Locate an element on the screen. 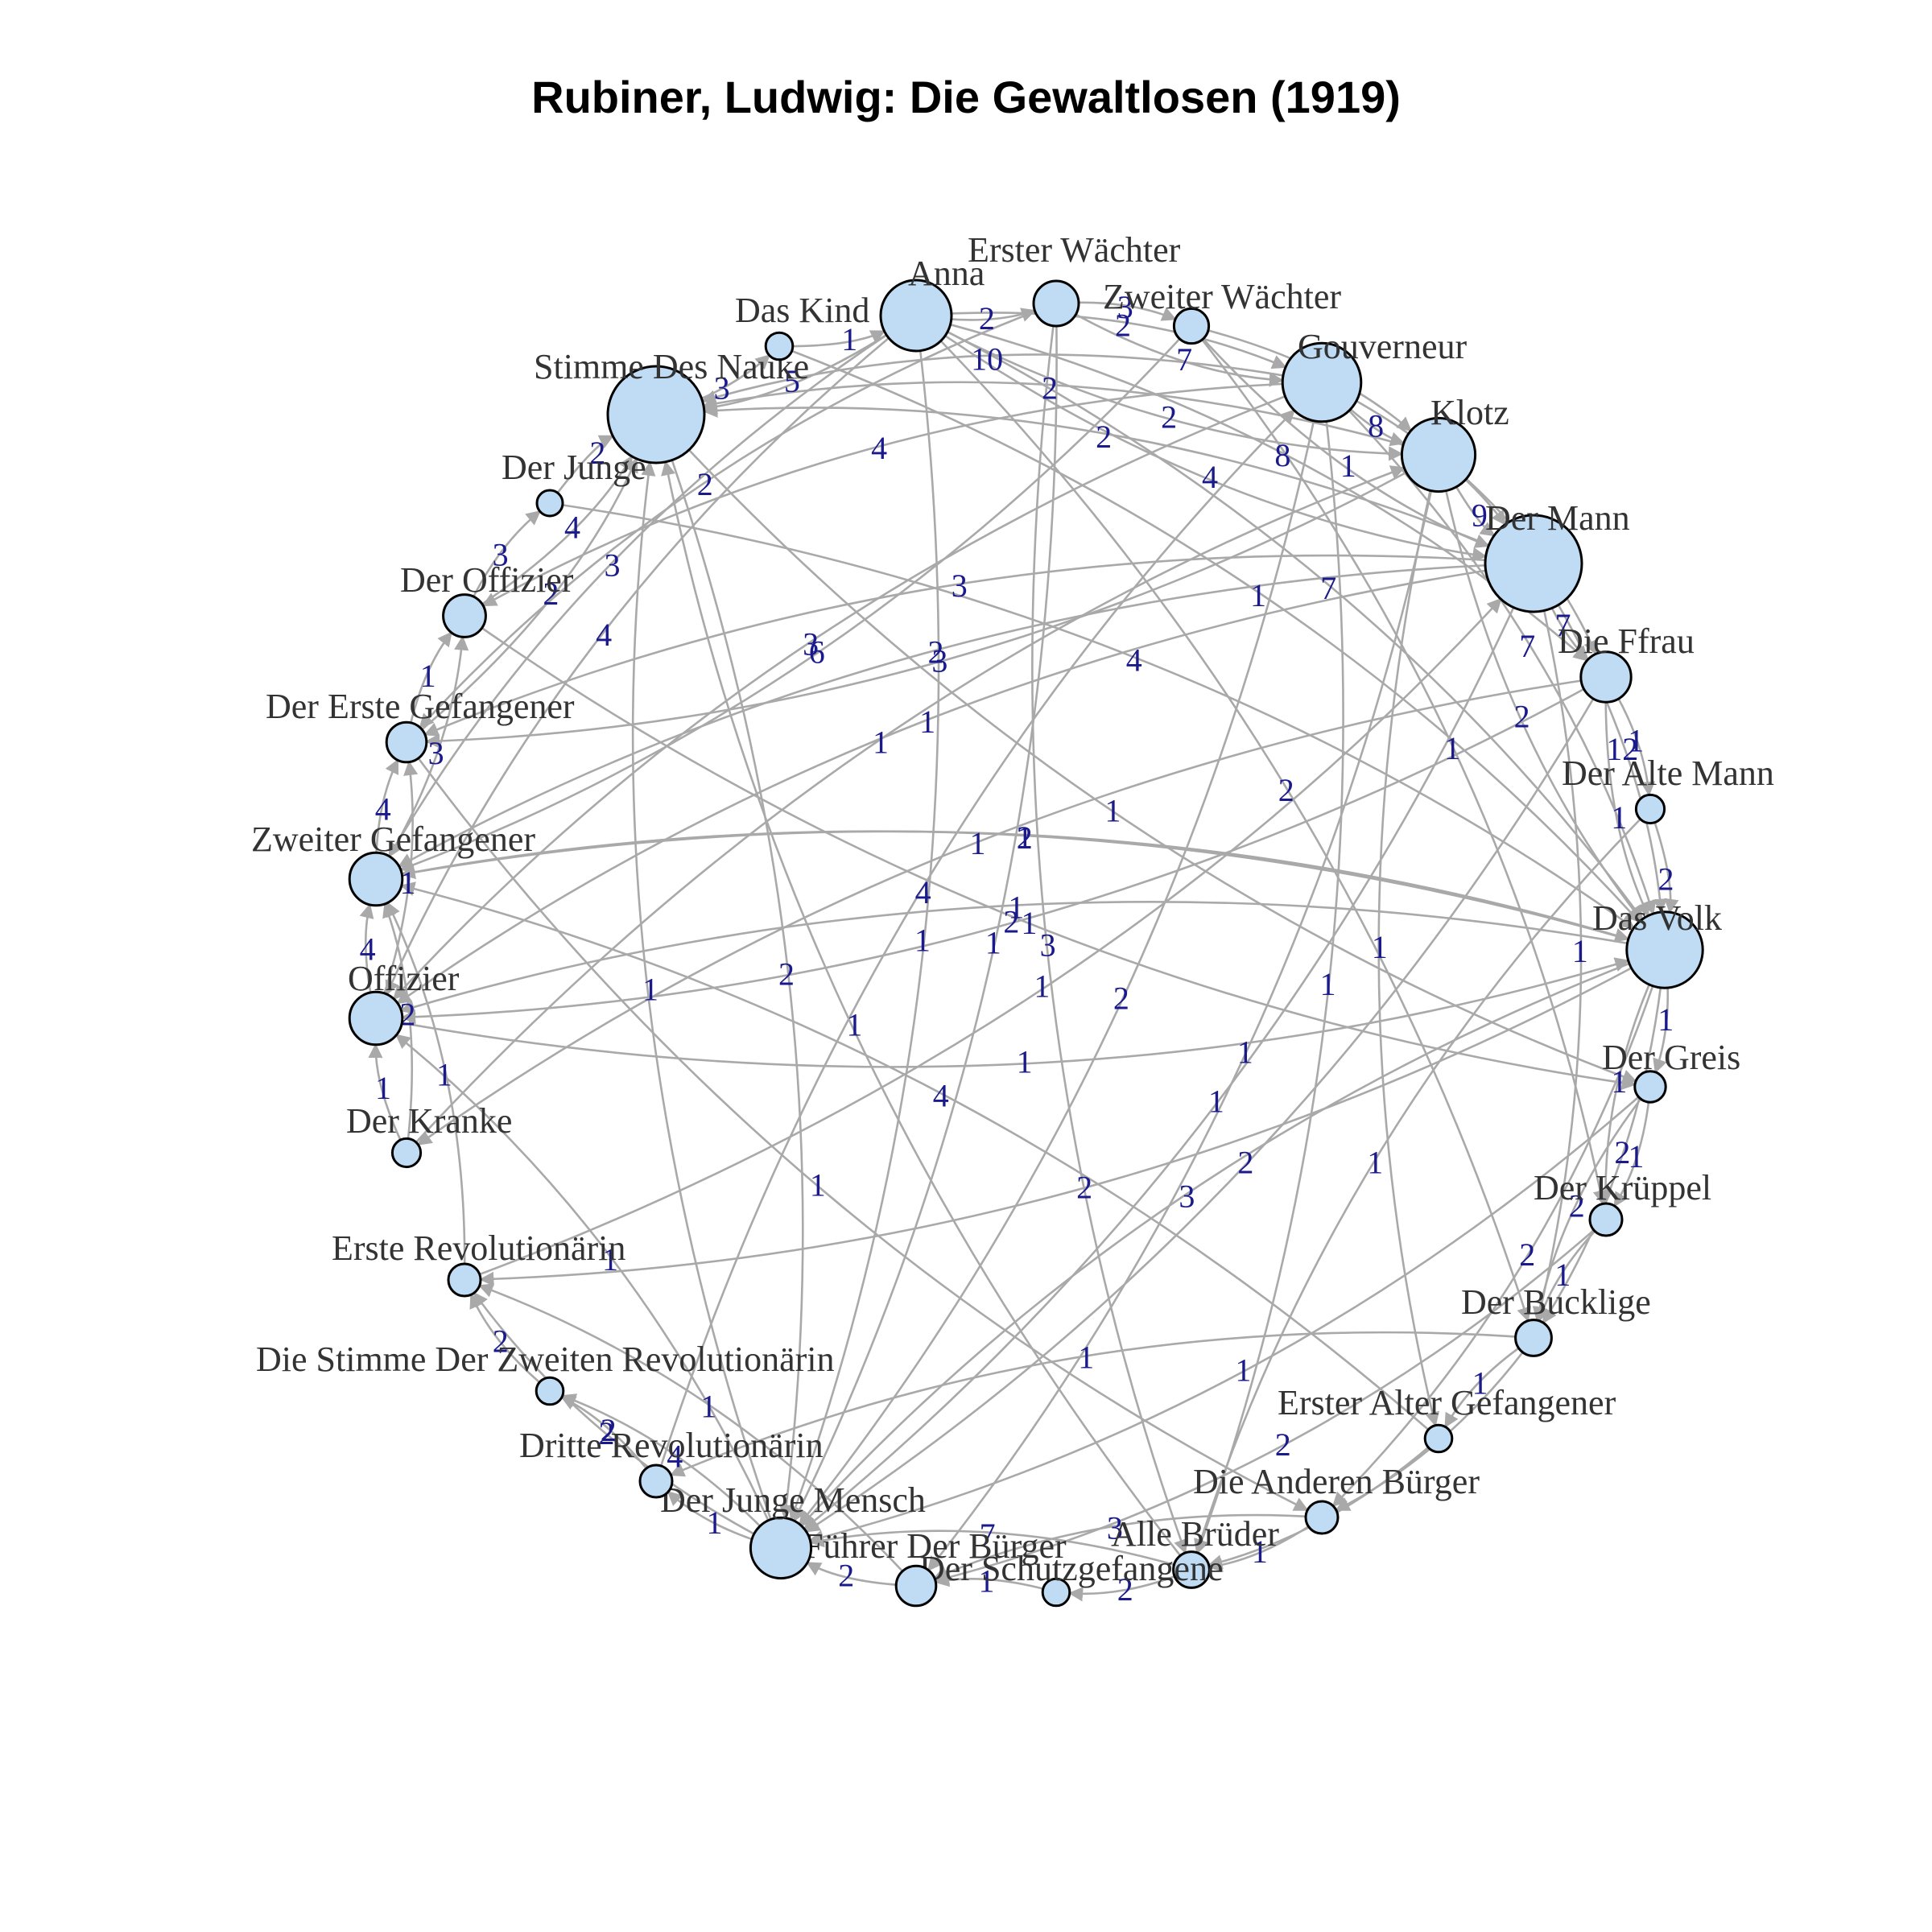 Image resolution: width=1932 pixels, height=1932 pixels. edge-klotz-to-stimme-des-nauke is located at coordinates (1070, 418).